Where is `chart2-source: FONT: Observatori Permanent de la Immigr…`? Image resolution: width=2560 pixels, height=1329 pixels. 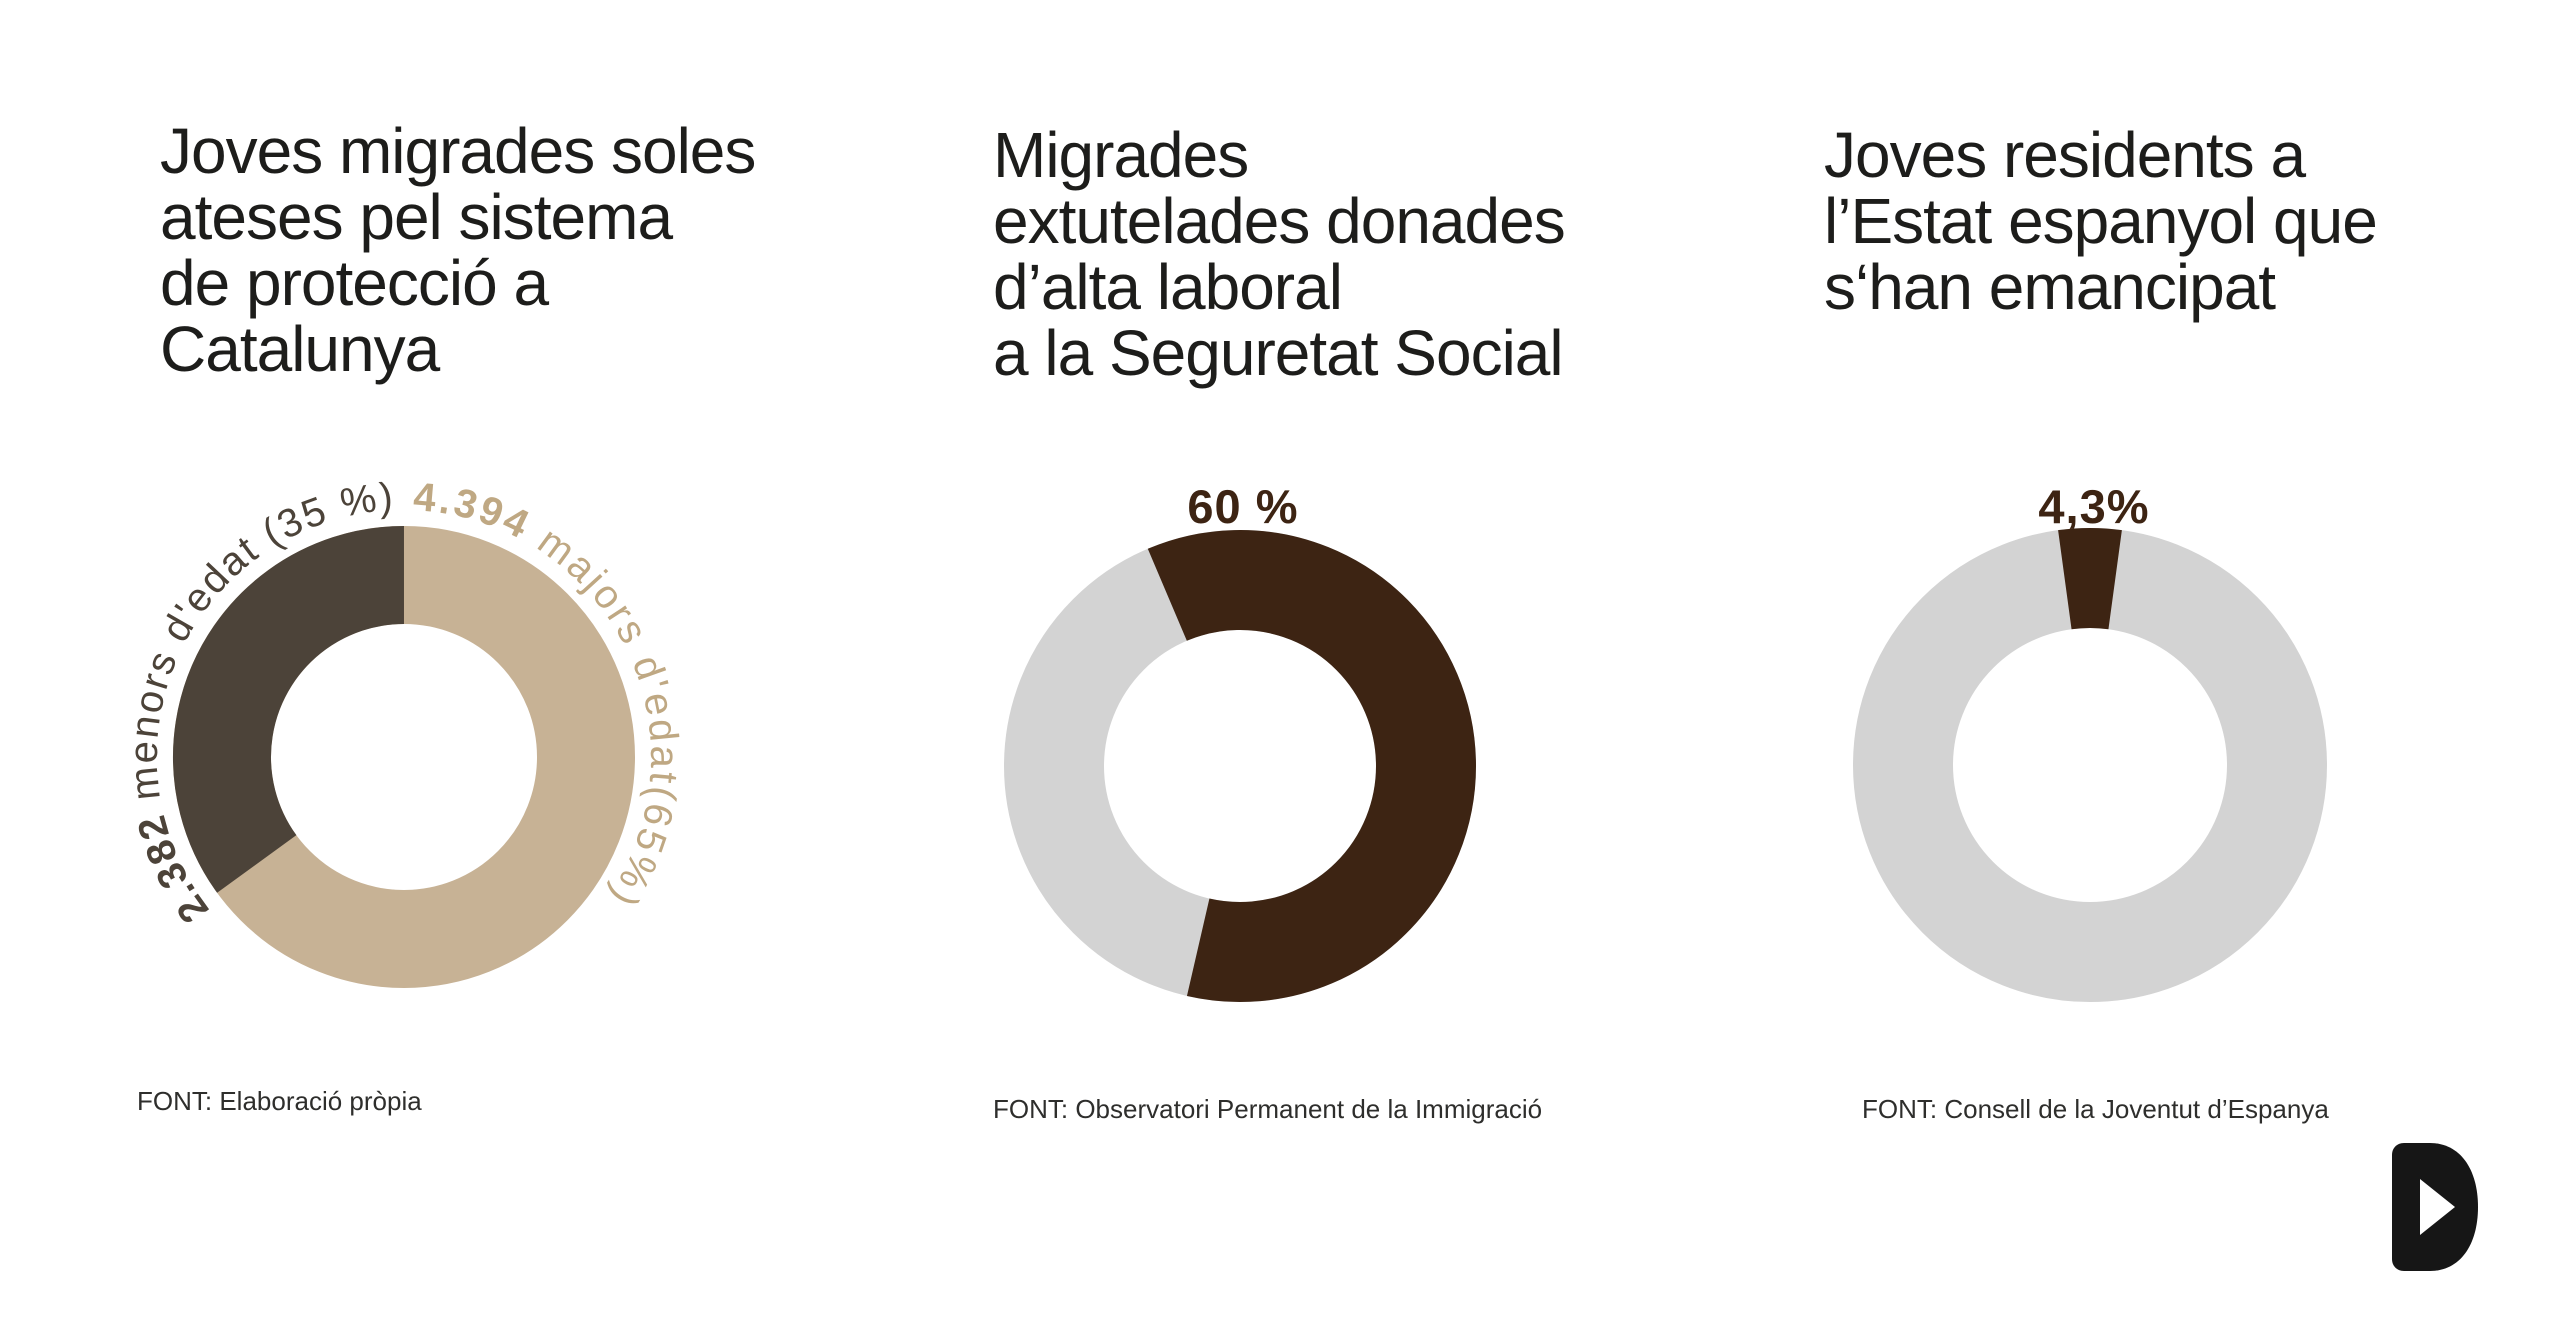
chart2-source: FONT: Observatori Permanent de la Immigr… is located at coordinates (1268, 1109).